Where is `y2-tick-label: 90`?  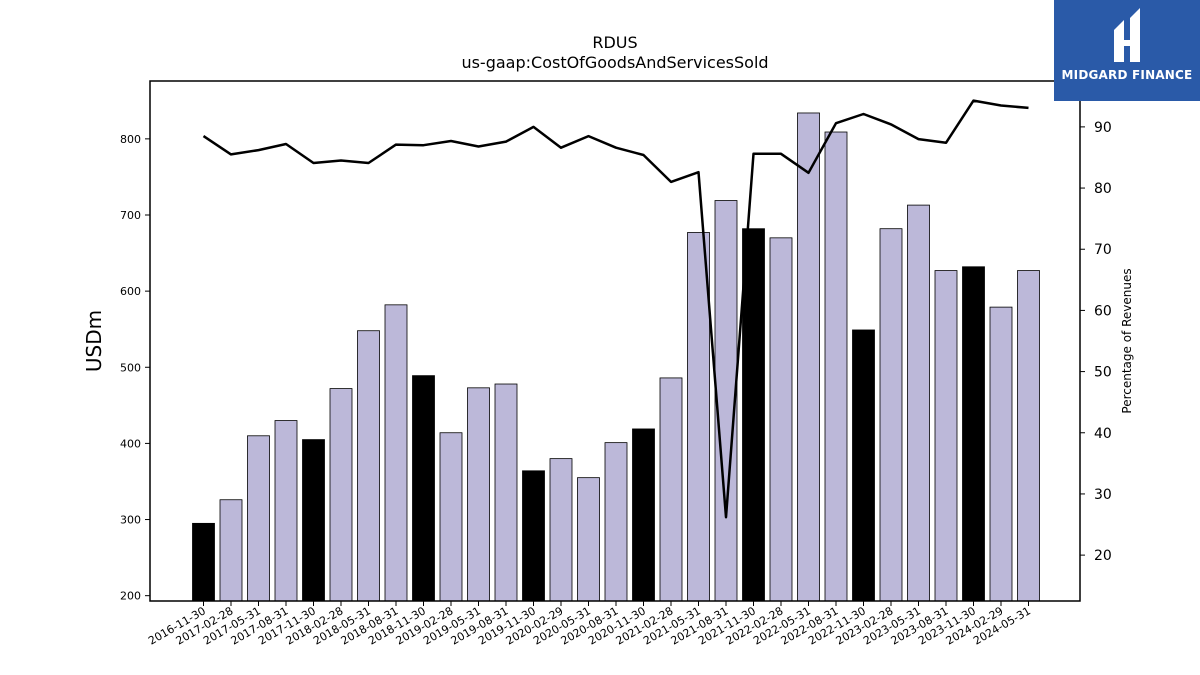 y2-tick-label: 90 is located at coordinates (1103, 128).